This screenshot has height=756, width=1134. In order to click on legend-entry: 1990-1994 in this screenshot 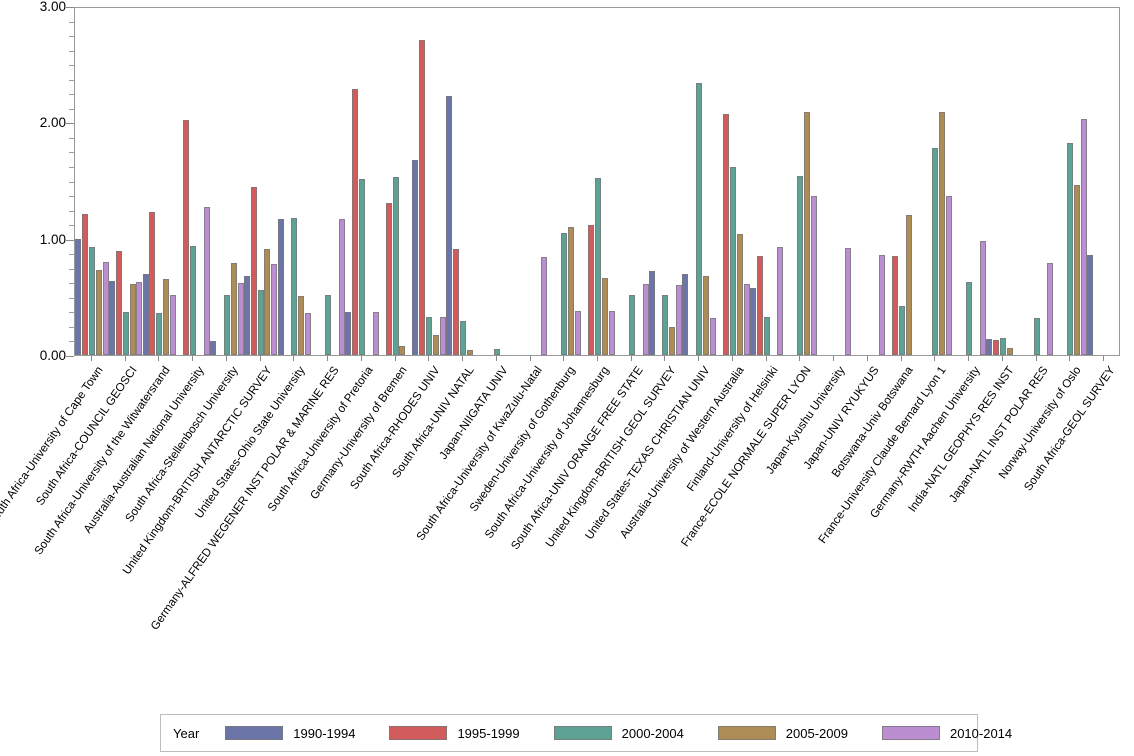, I will do `click(290, 733)`.